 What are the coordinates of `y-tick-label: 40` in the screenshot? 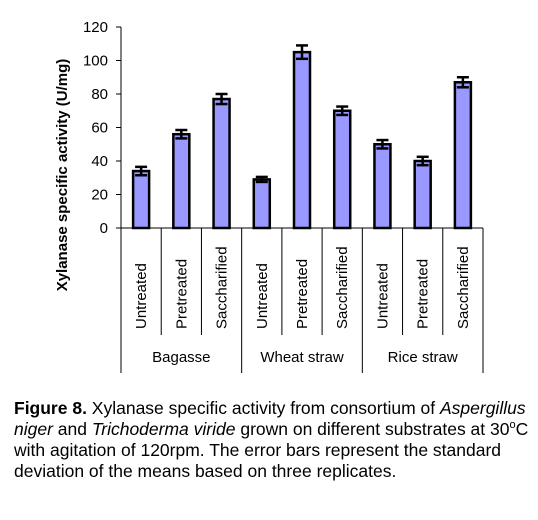 It's located at (99, 161).